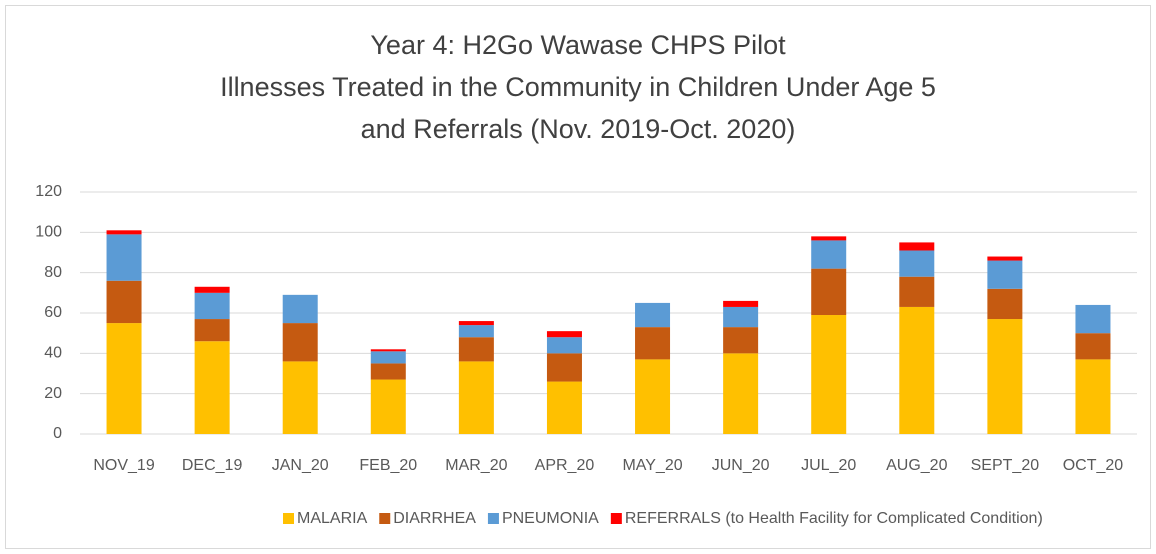 The height and width of the screenshot is (554, 1156). I want to click on legend-label: PNEUMONIA, so click(550, 518).